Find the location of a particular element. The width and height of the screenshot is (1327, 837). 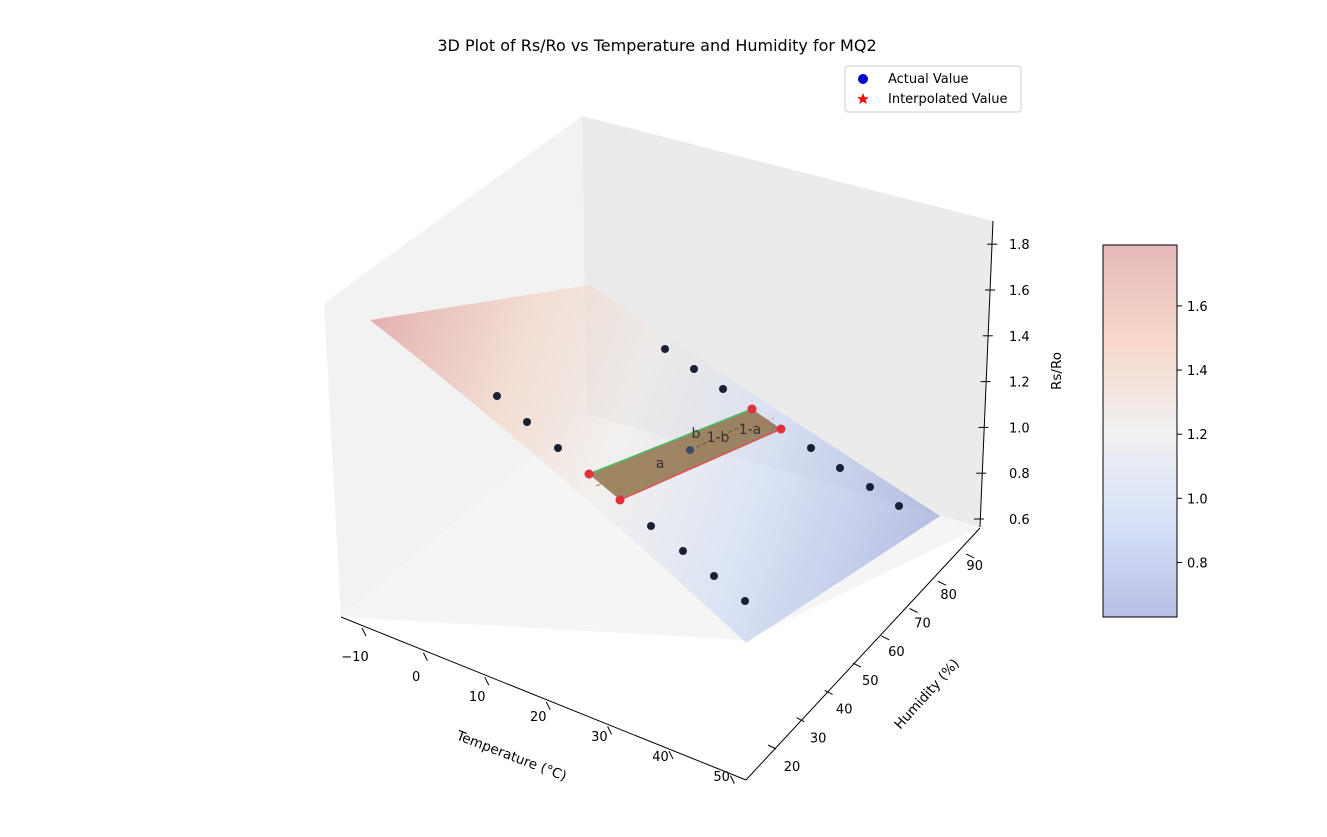

z-tick-label: 1.0 is located at coordinates (1019, 428).